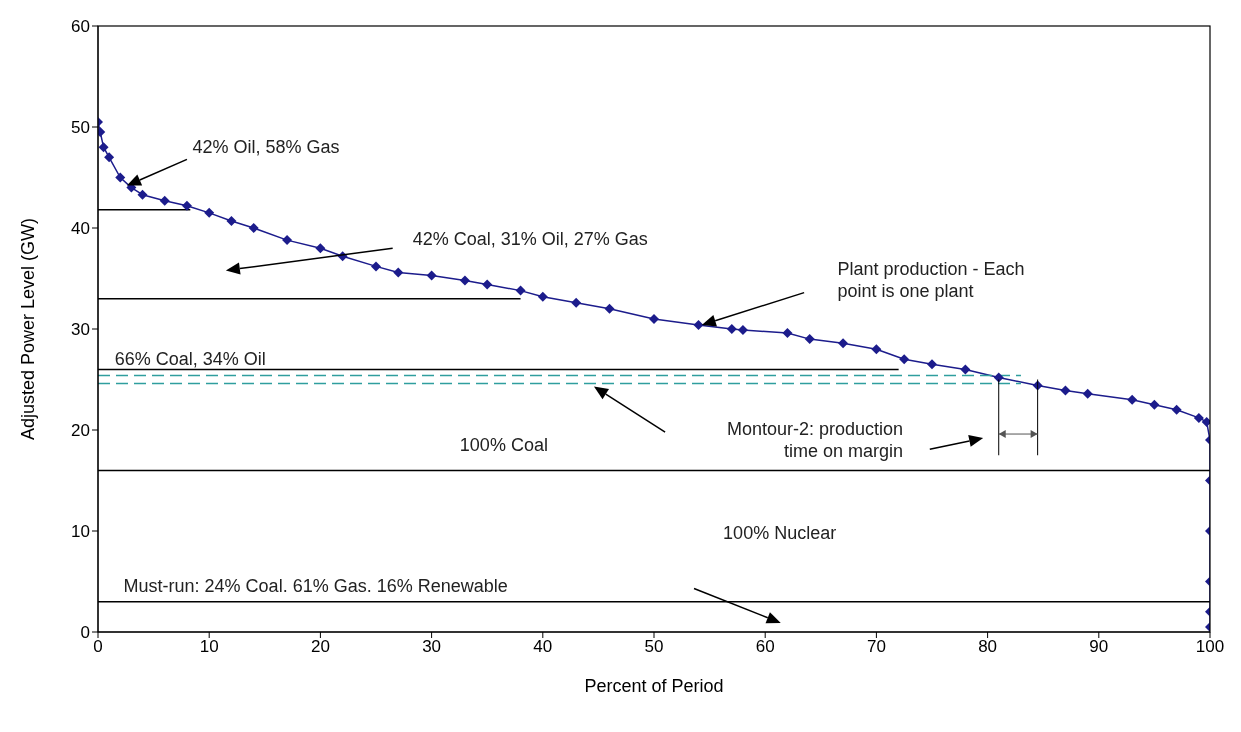 The image size is (1241, 732). What do you see at coordinates (654, 647) in the screenshot?
I see `x-tick-label: 50` at bounding box center [654, 647].